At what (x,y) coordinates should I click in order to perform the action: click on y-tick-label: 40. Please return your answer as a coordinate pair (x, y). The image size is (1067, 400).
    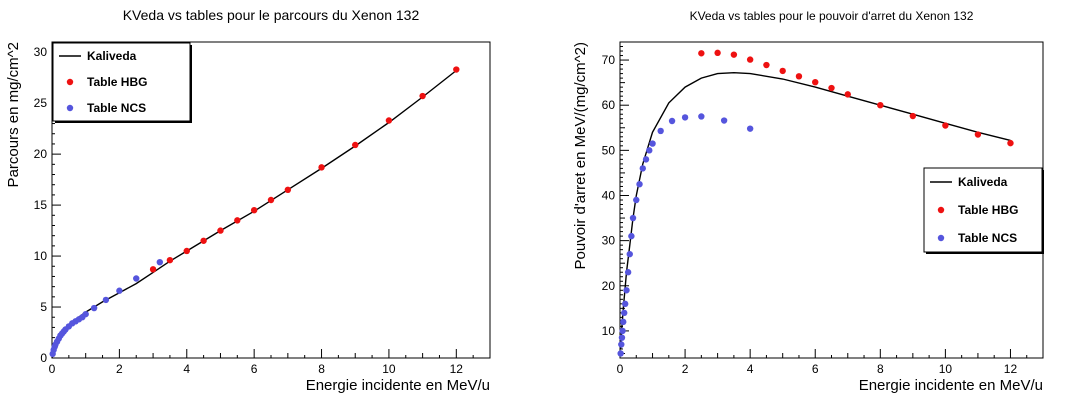
    Looking at the image, I should click on (609, 195).